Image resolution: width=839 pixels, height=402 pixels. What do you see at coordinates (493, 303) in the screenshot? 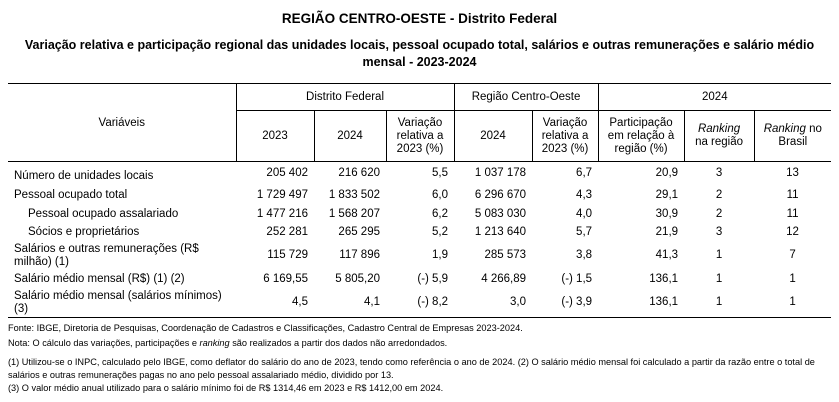
I see `cell-reg-2024: 3,0` at bounding box center [493, 303].